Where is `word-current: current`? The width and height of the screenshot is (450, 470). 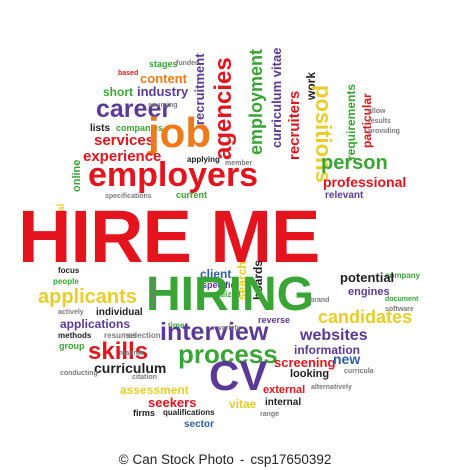 word-current: current is located at coordinates (192, 195).